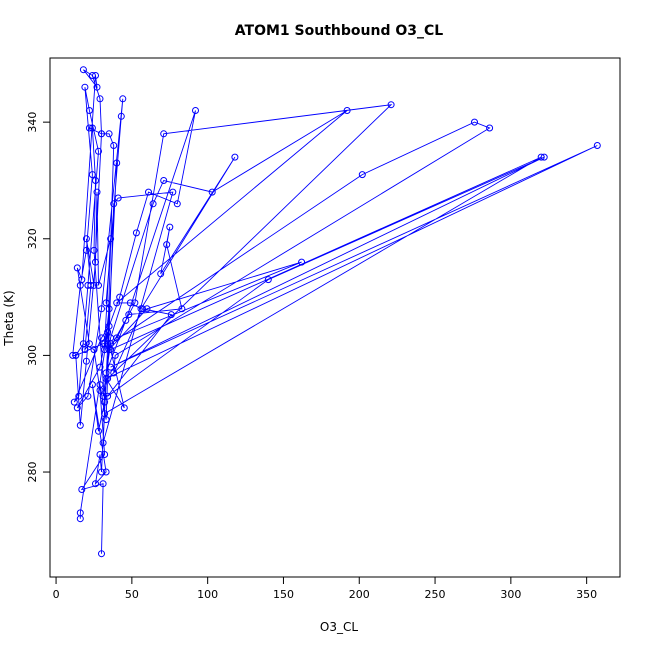 This screenshot has height=650, width=650. What do you see at coordinates (283, 594) in the screenshot?
I see `x-tick-label: 150` at bounding box center [283, 594].